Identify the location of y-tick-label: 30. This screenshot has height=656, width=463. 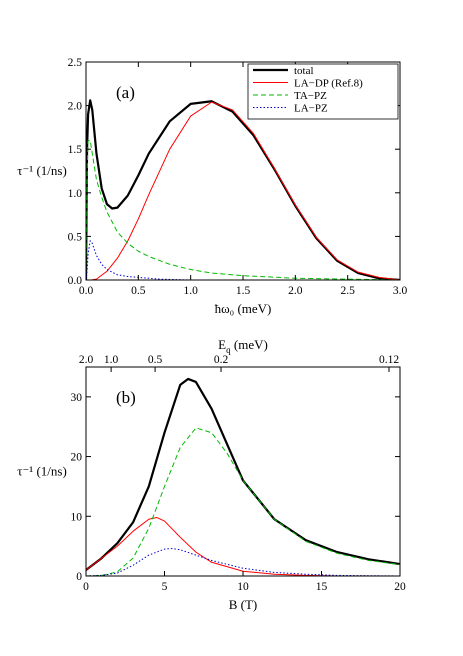
(77, 398).